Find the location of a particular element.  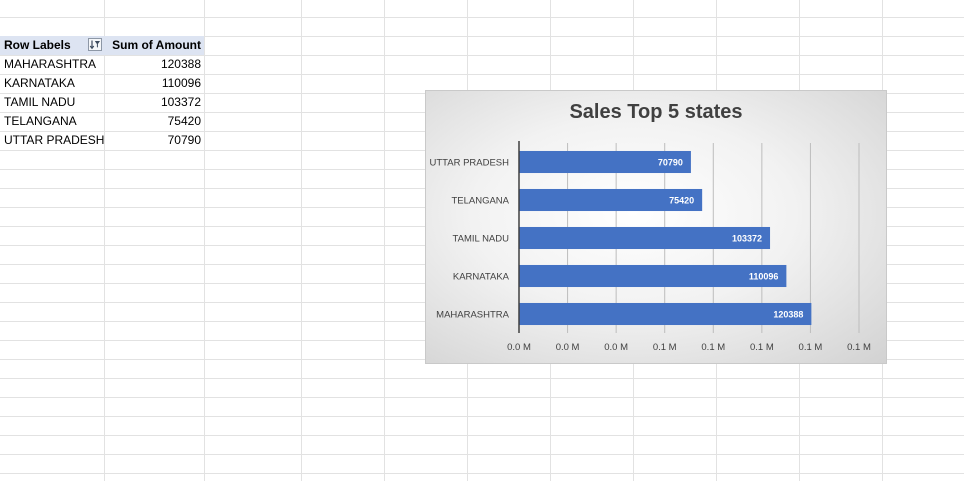

category-label: KARNATAKA is located at coordinates (481, 277).